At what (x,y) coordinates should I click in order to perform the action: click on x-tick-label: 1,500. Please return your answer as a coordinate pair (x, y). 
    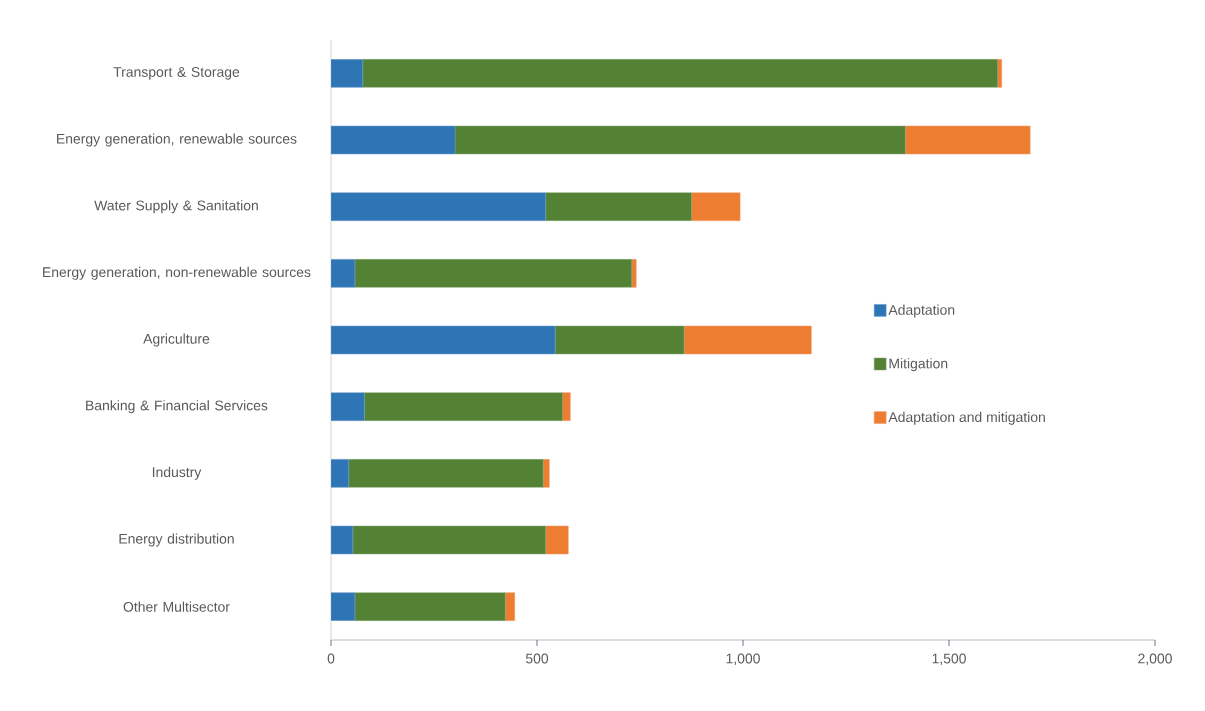
    Looking at the image, I should click on (949, 659).